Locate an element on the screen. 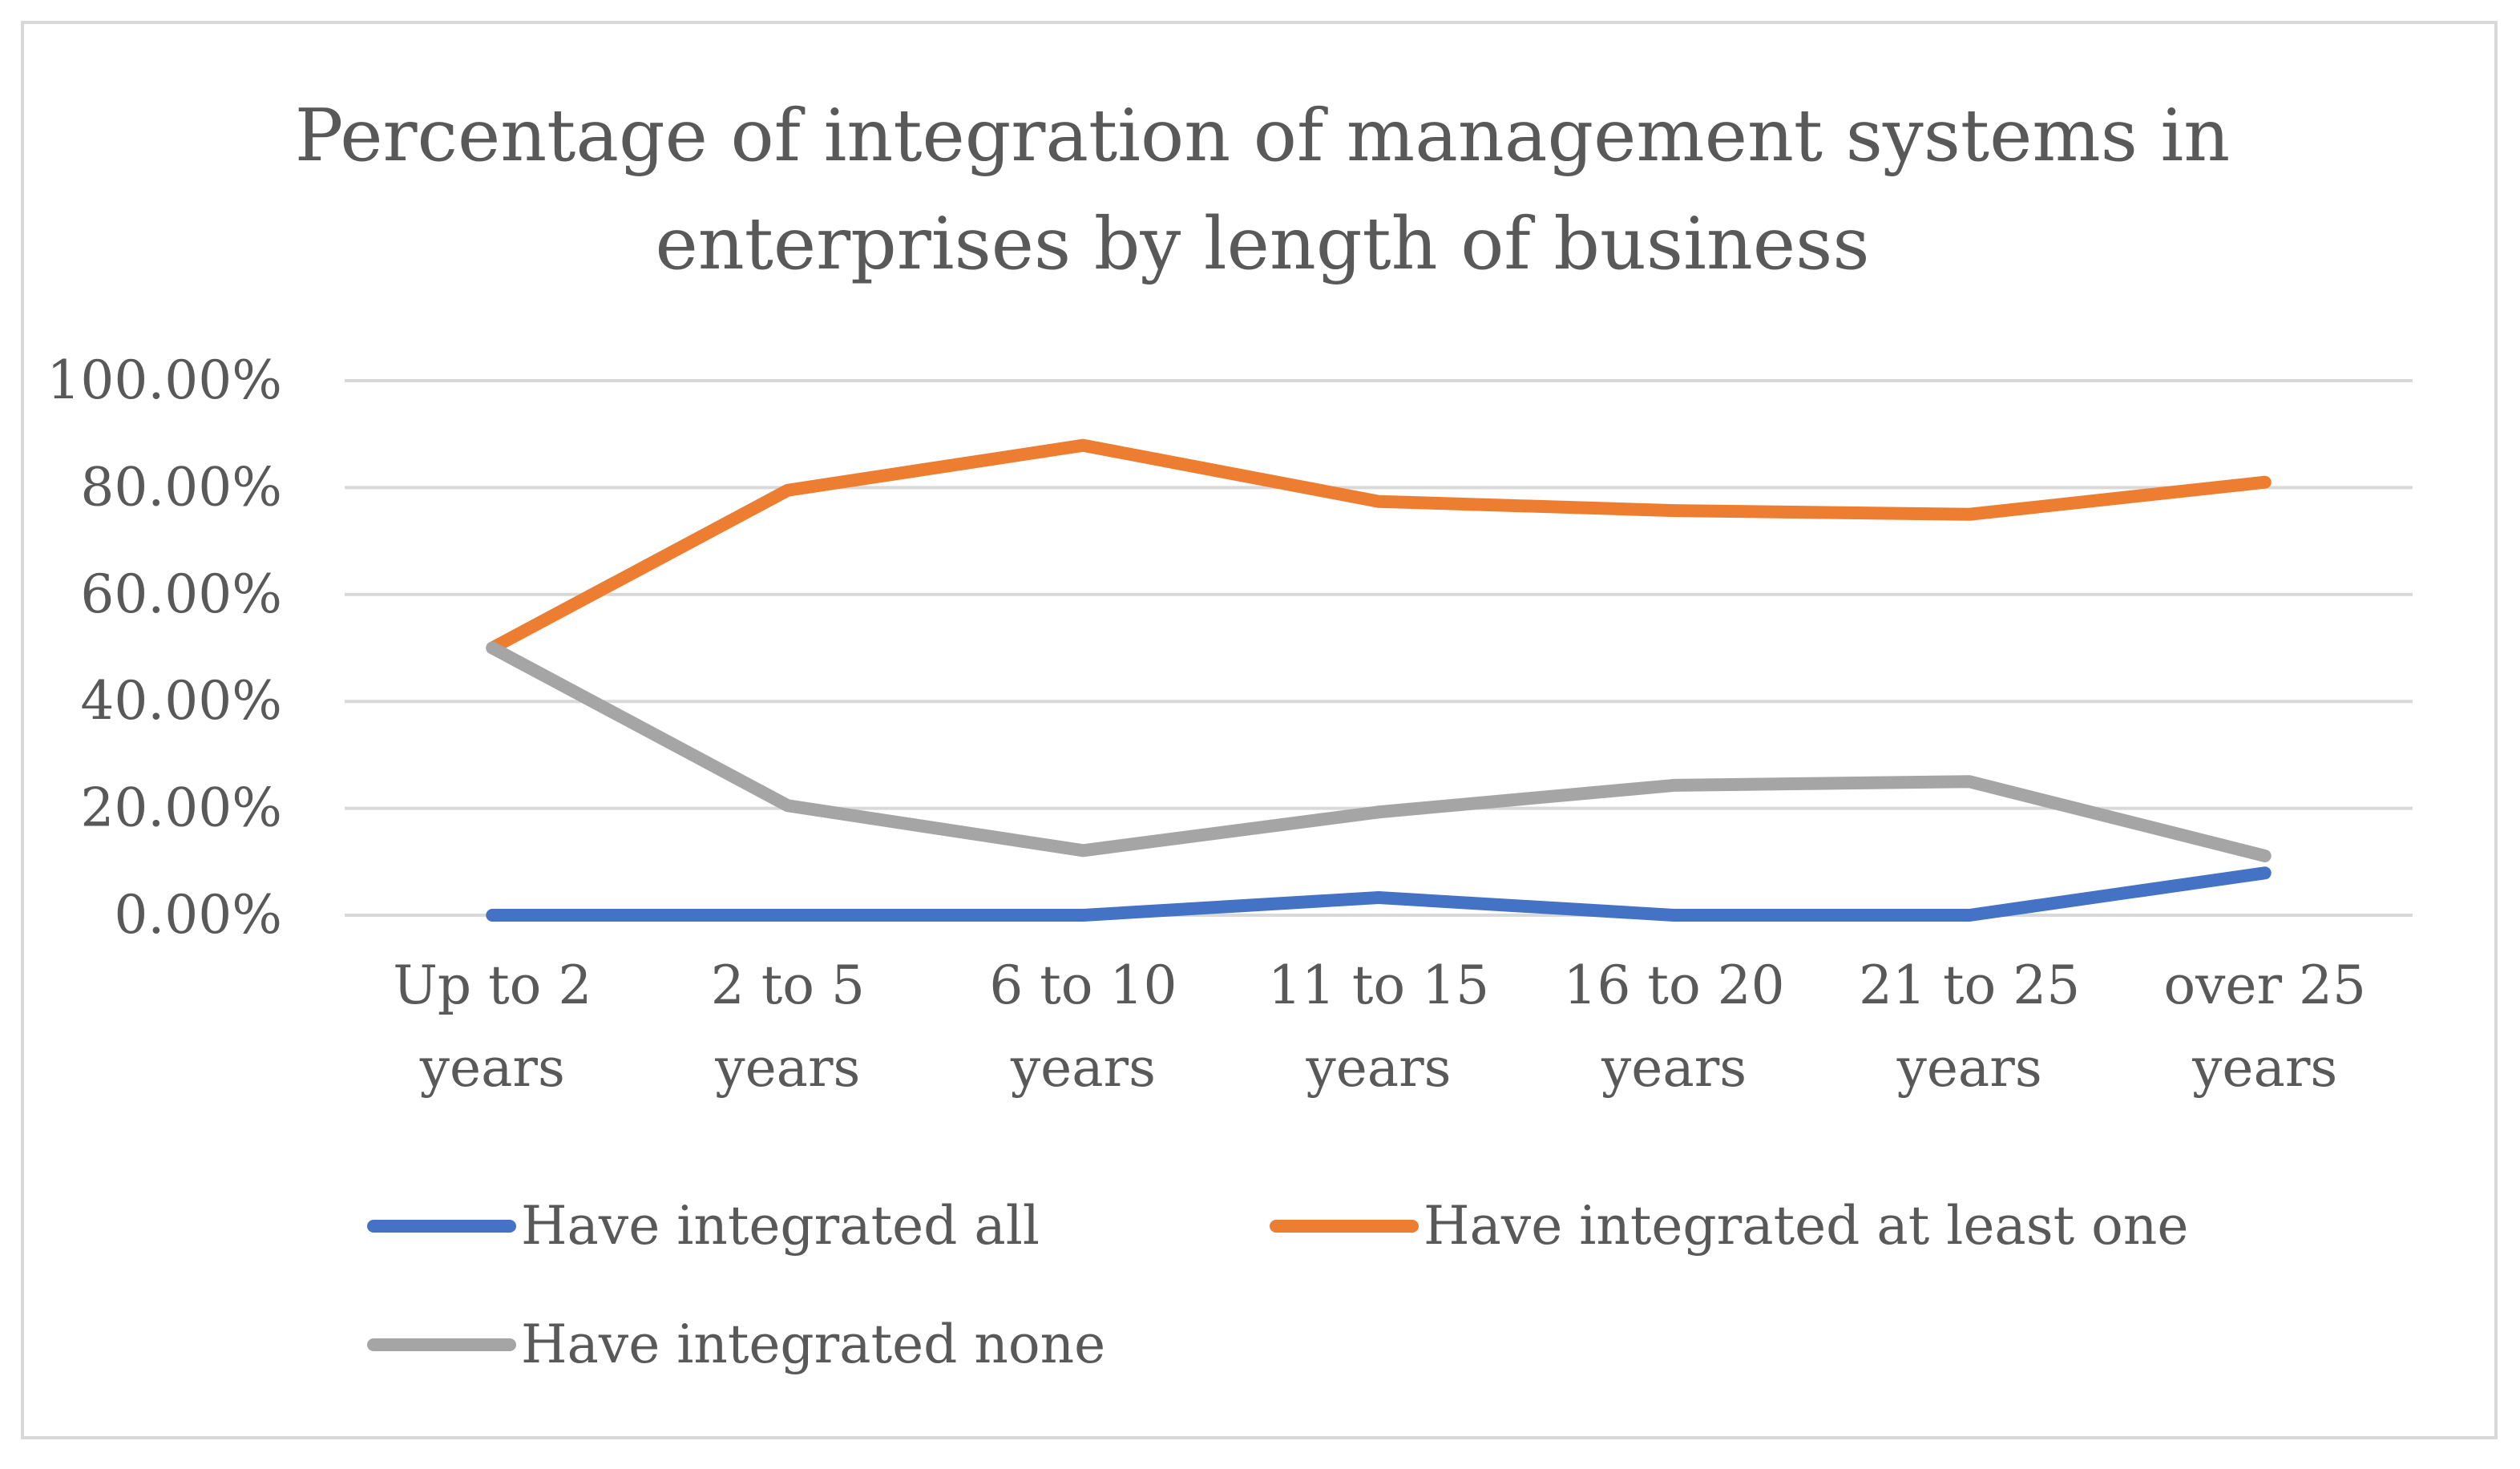 The image size is (2520, 1469). y-tick-label: 80.00% is located at coordinates (181, 487).